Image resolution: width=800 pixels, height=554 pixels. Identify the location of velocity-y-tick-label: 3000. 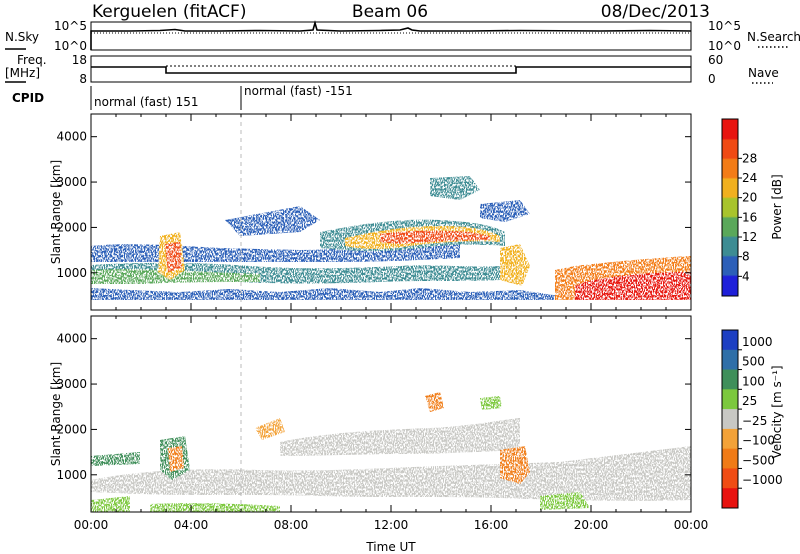
(71, 384).